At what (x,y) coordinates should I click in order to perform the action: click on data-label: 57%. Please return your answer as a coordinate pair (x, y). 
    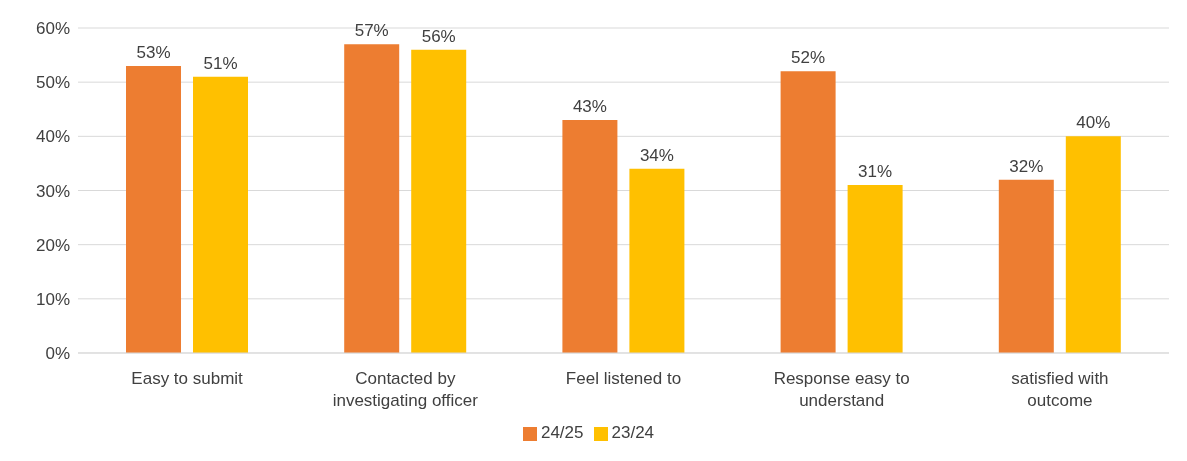
    Looking at the image, I should click on (371, 31).